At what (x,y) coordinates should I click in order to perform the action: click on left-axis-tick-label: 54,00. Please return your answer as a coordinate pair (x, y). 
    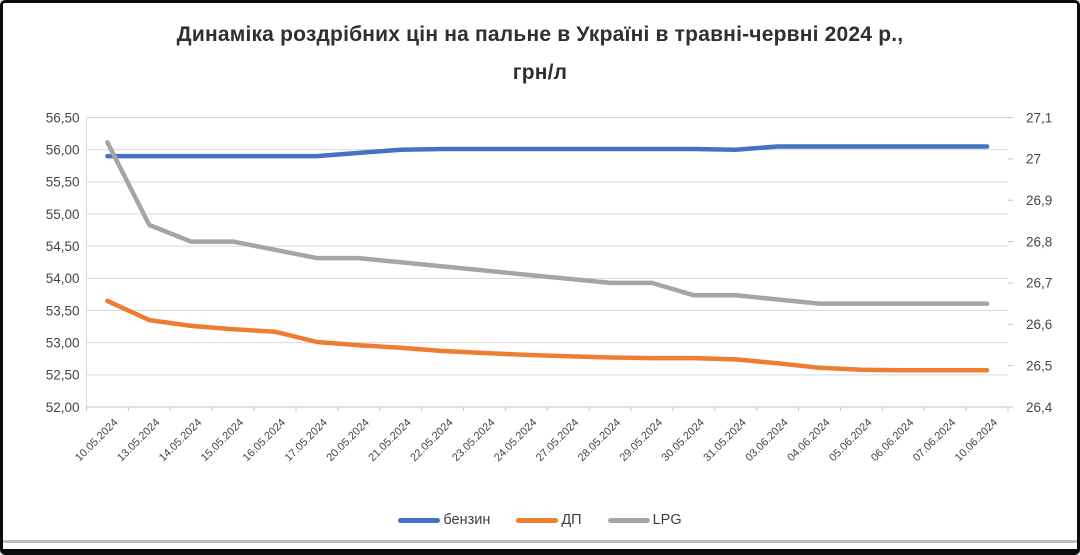
    Looking at the image, I should click on (63, 278).